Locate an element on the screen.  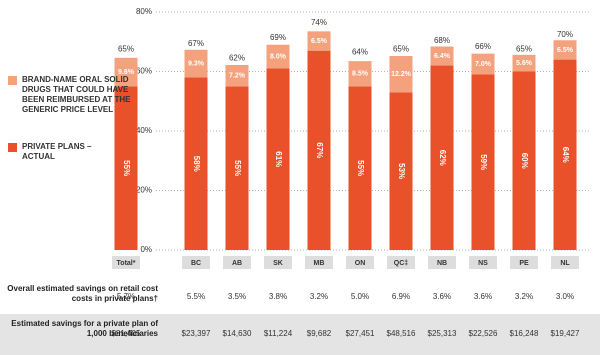
y-tick-label: 60% is located at coordinates (144, 71).